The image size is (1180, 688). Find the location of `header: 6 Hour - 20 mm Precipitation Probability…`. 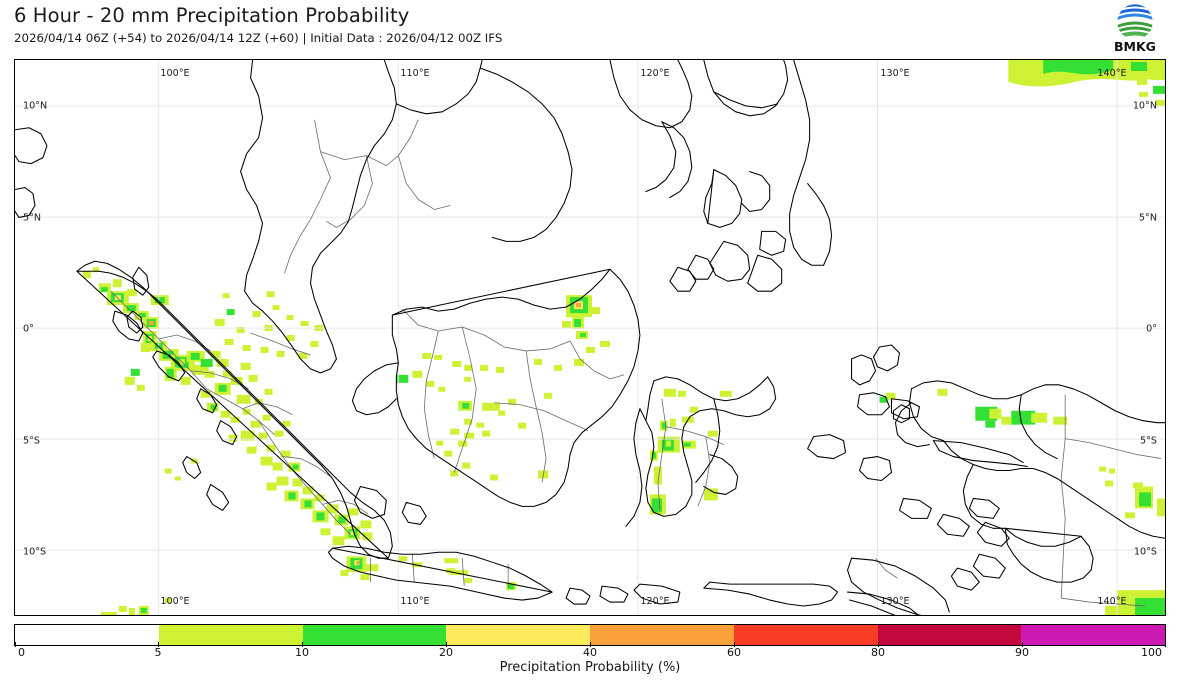

header: 6 Hour - 20 mm Precipitation Probability… is located at coordinates (258, 25).